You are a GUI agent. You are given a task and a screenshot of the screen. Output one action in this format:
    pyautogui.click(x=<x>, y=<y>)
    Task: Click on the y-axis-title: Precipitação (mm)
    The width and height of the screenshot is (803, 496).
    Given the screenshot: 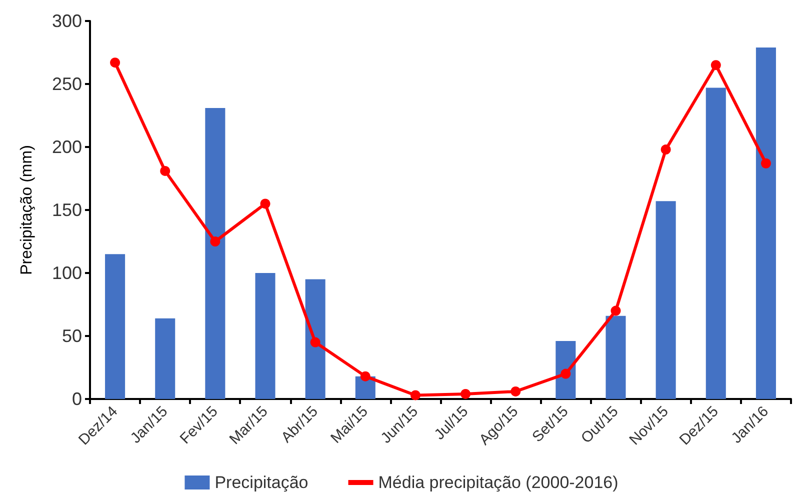 What is the action you would take?
    pyautogui.click(x=27, y=210)
    